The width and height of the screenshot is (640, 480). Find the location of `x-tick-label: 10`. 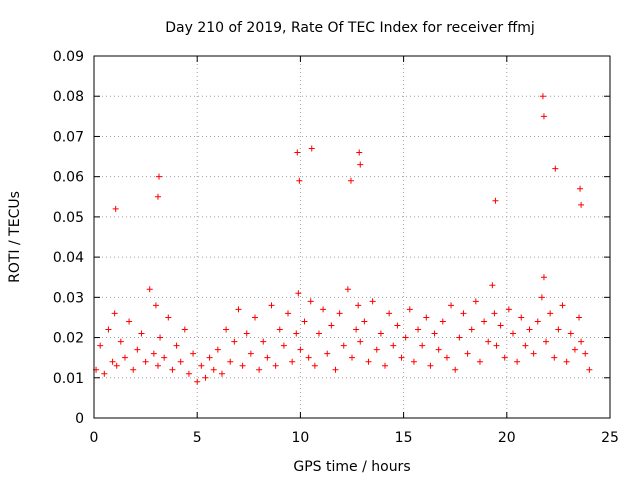

x-tick-label: 10 is located at coordinates (300, 438).